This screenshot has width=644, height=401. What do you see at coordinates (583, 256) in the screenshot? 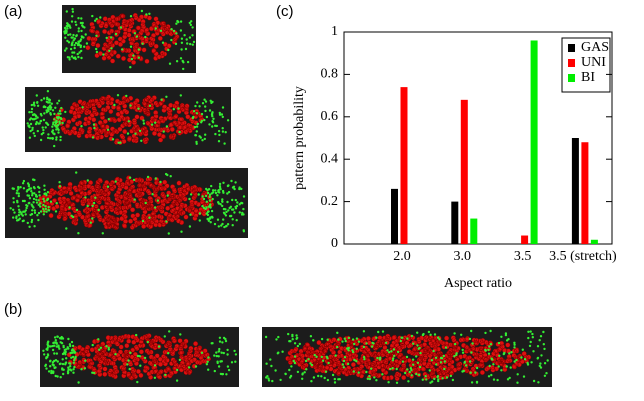
I see `x-tick-label: 3.5 (stretch)` at bounding box center [583, 256].